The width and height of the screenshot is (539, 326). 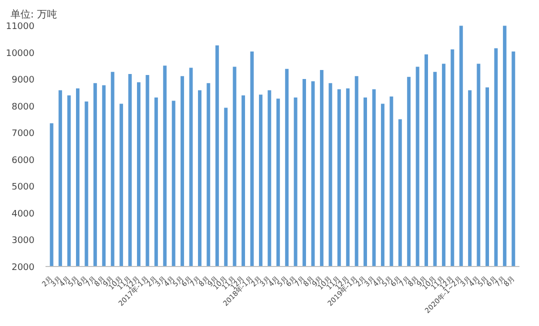 I want to click on y-axis-title: 单位: 万吨, so click(x=34, y=14).